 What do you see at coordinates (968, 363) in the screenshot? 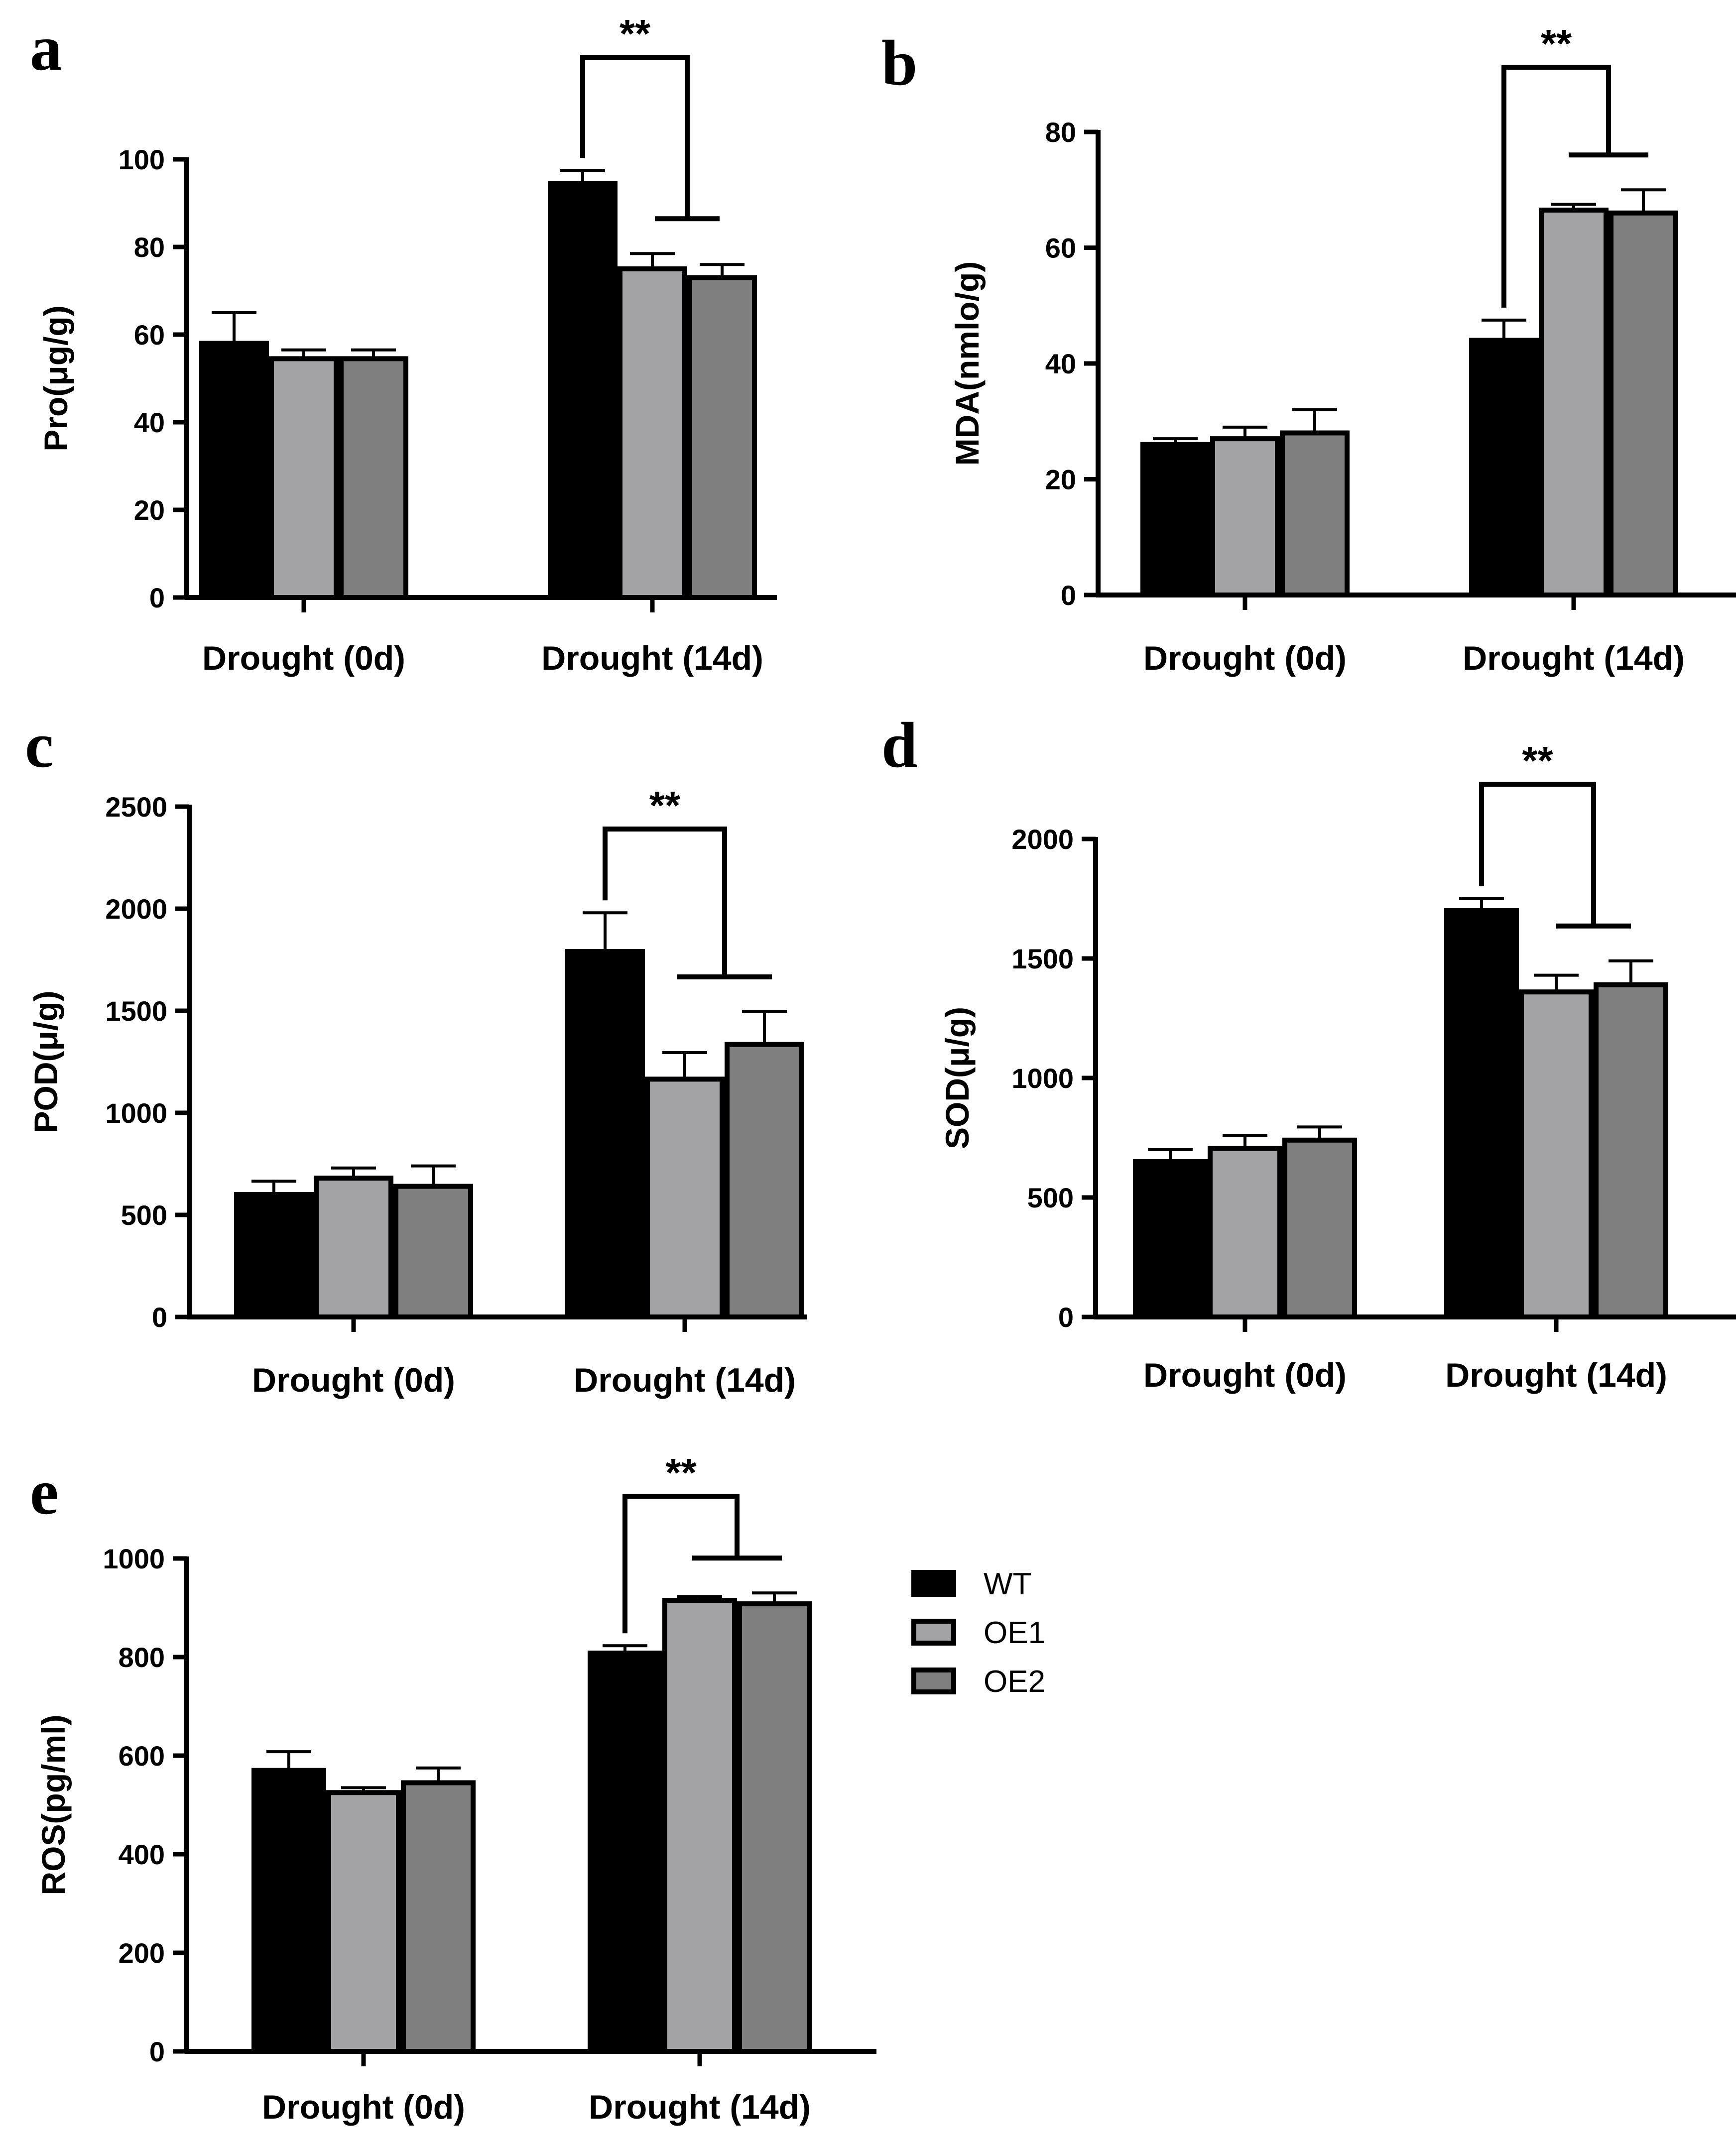
I see `y-axis-label: MDA(nmlo/g)` at bounding box center [968, 363].